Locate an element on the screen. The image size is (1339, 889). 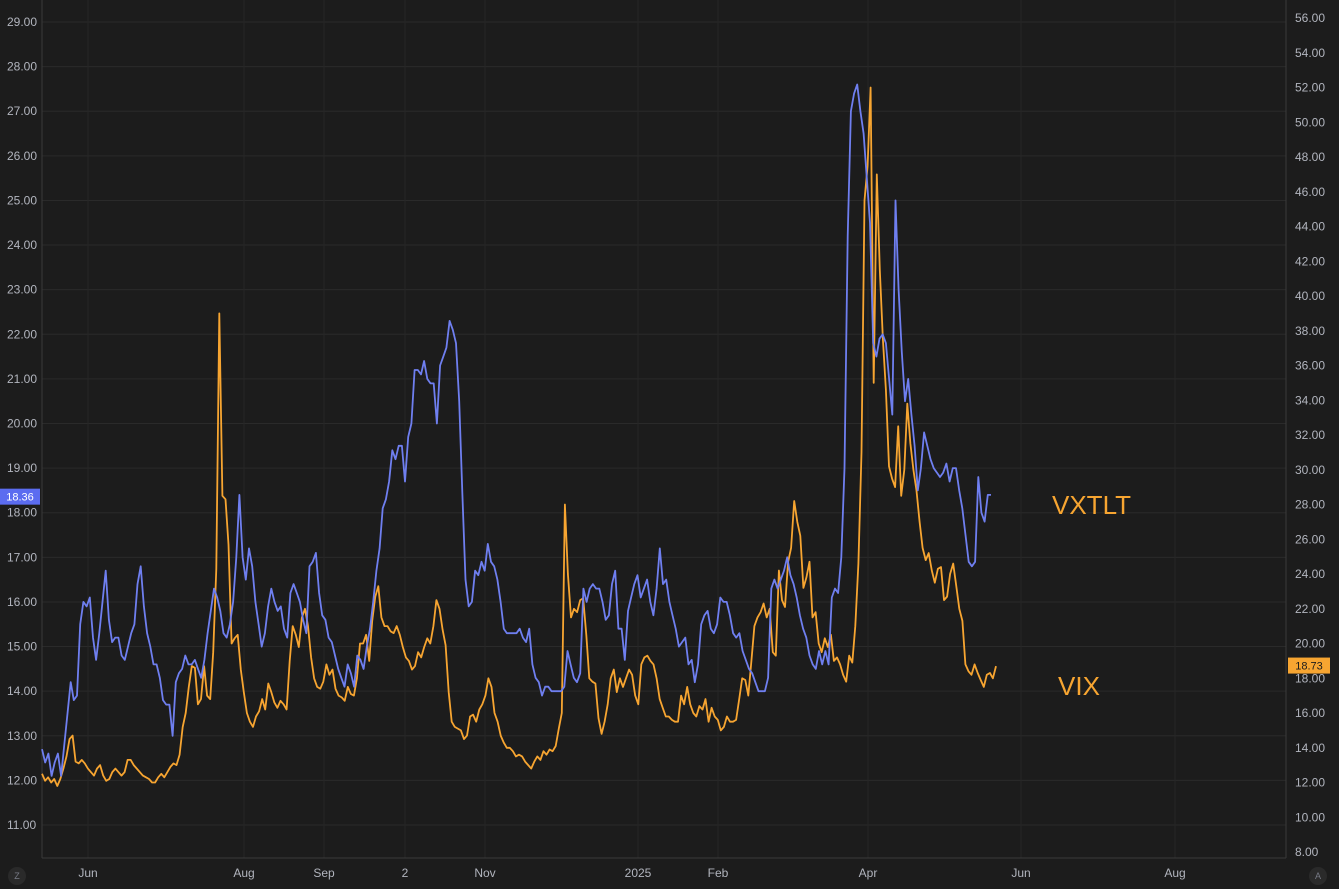
left-tick-label: 24.00 is located at coordinates (22, 245).